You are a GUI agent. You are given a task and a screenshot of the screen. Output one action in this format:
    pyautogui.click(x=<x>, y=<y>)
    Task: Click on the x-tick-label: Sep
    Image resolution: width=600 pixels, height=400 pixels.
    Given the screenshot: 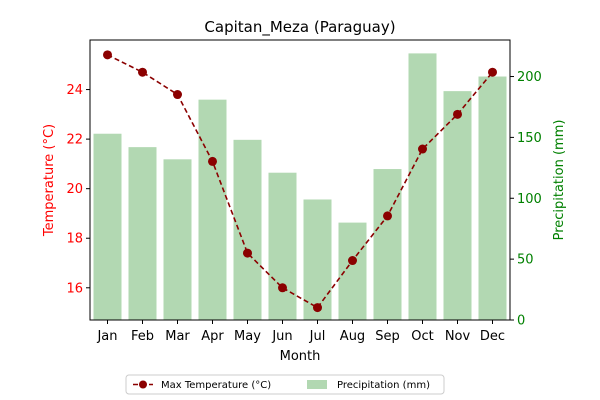 What is the action you would take?
    pyautogui.click(x=387, y=336)
    